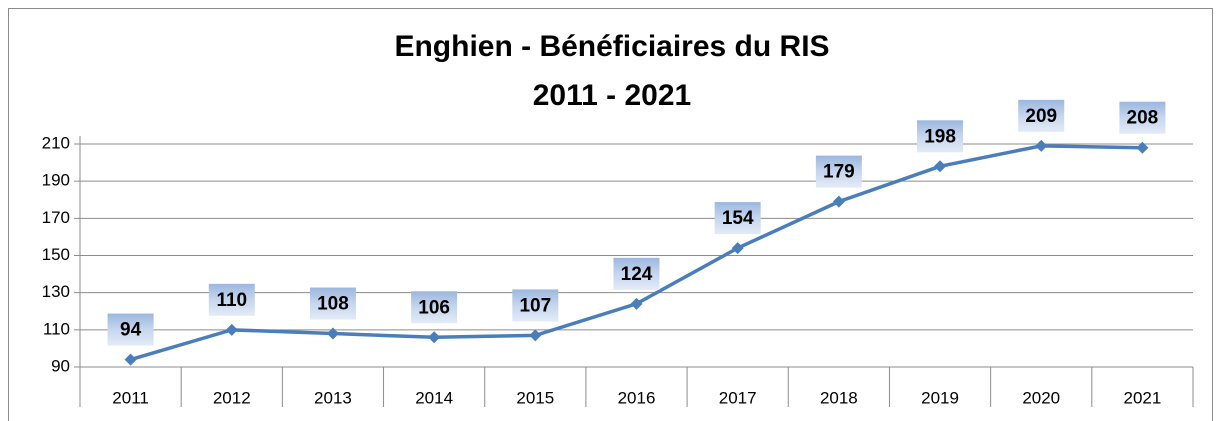 This screenshot has height=421, width=1222. Describe the element at coordinates (130, 397) in the screenshot. I see `x-tick-label: 2011` at that location.